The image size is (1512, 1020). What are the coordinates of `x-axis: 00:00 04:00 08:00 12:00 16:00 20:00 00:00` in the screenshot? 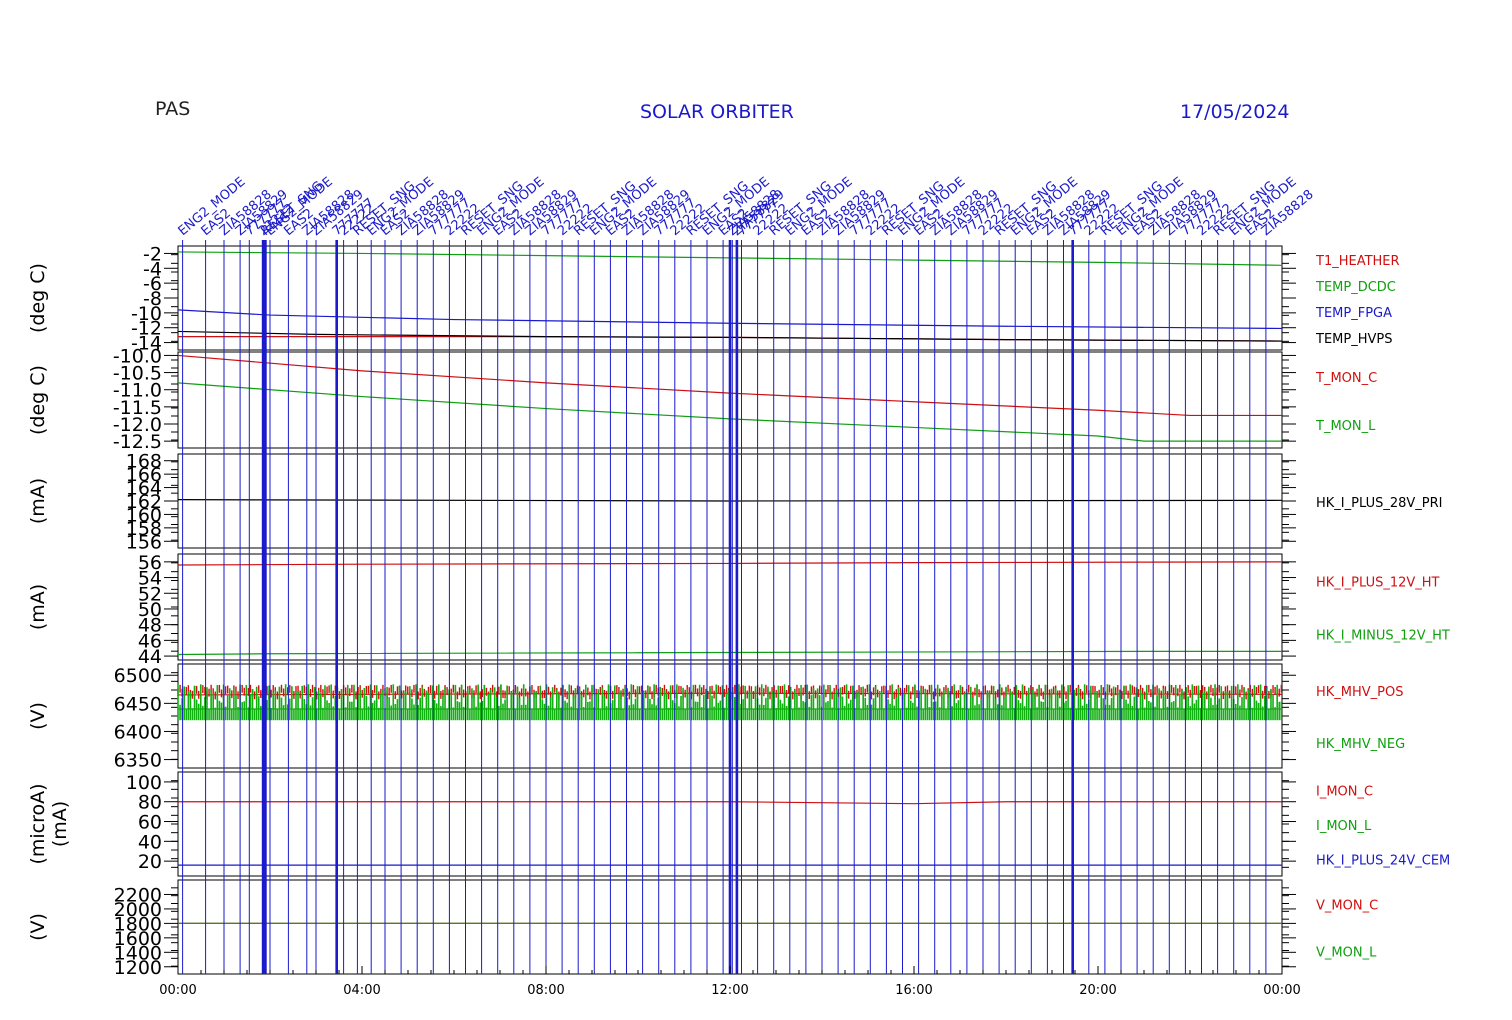 It's located at (730, 982).